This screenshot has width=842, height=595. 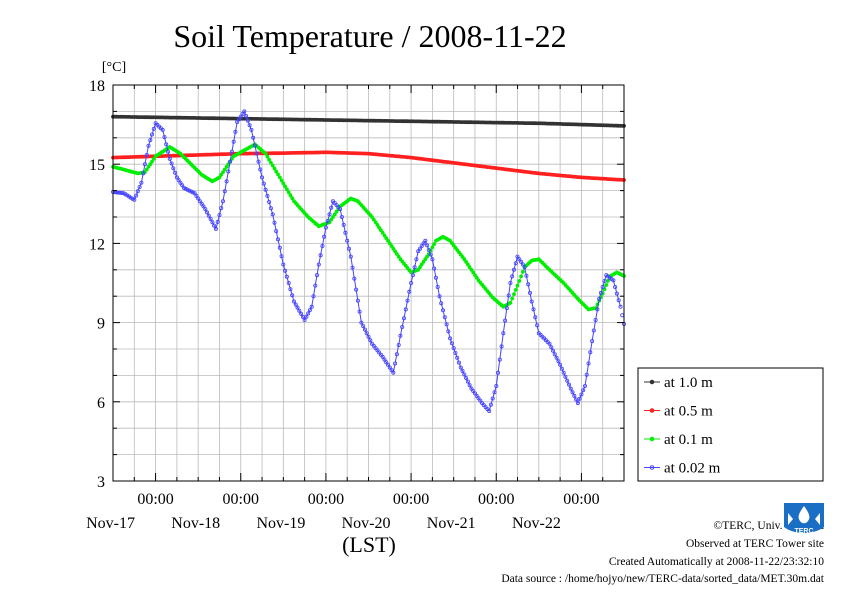 I want to click on legend-label: at 1.0 m, so click(x=688, y=383).